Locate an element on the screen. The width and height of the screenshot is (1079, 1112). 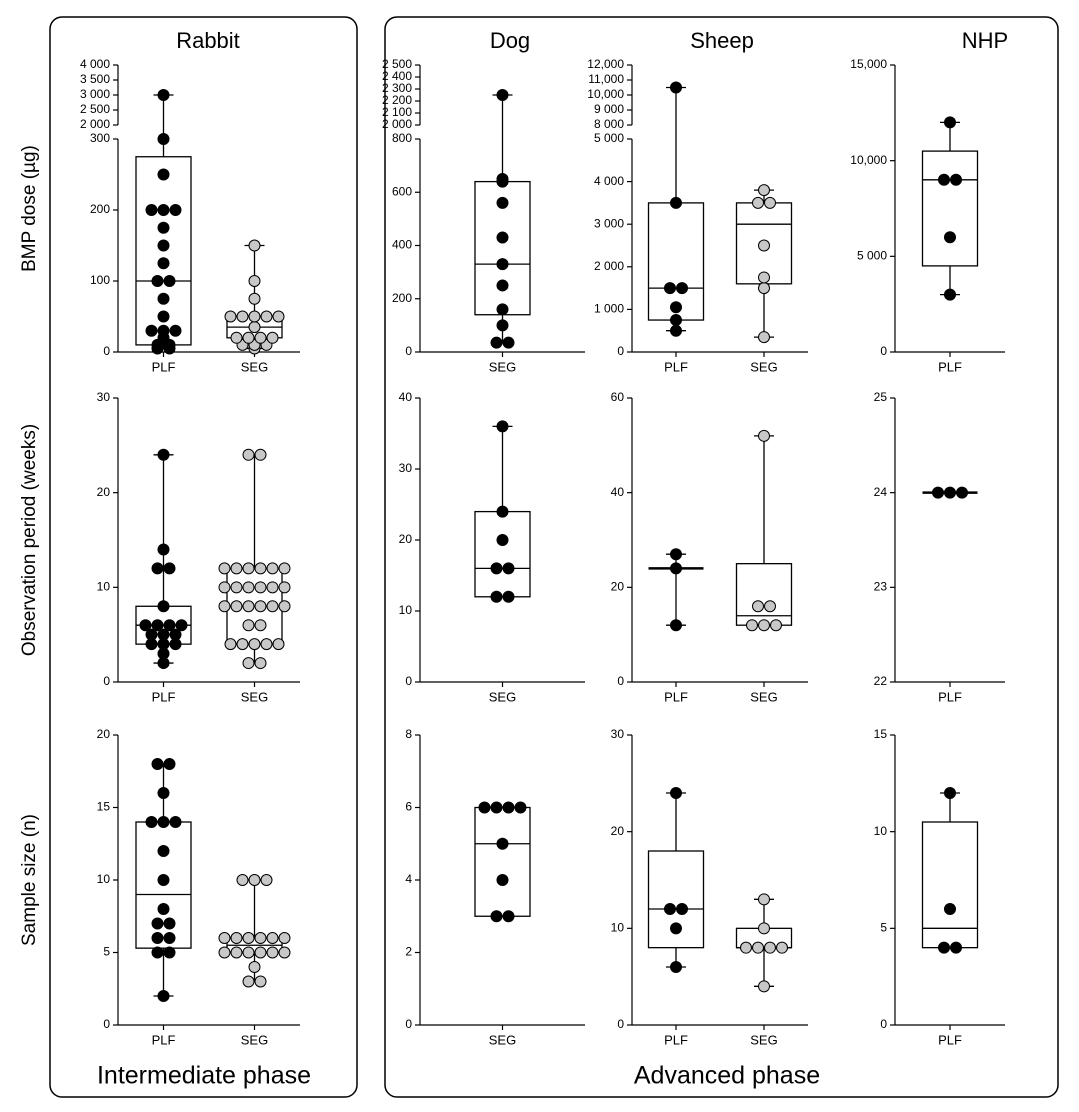
y-tick-label: 5 000 is located at coordinates (872, 256).